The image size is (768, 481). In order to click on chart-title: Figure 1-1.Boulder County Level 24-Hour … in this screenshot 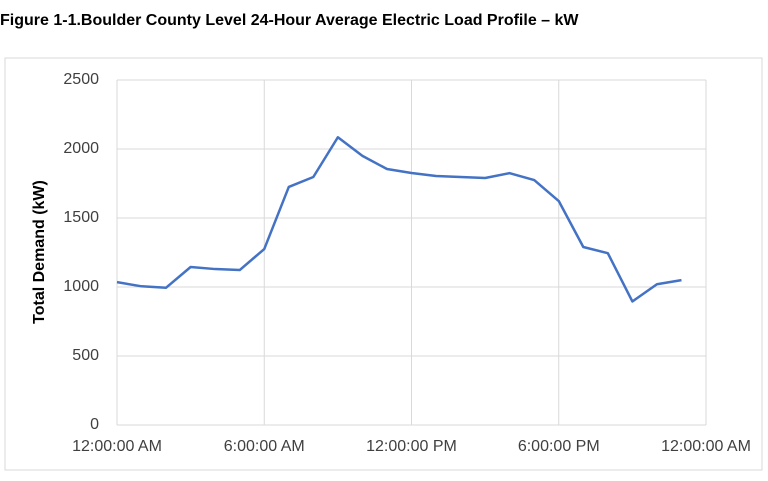, I will do `click(289, 20)`.